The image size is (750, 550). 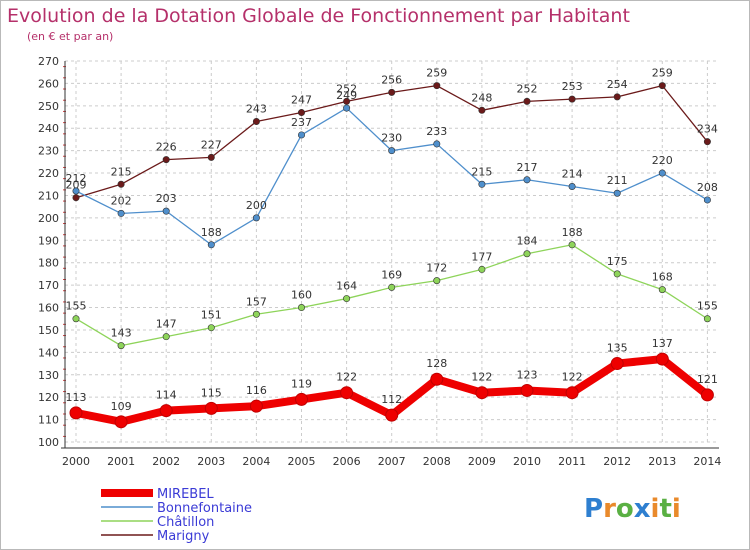 What do you see at coordinates (211, 232) in the screenshot?
I see `data-label: 188` at bounding box center [211, 232].